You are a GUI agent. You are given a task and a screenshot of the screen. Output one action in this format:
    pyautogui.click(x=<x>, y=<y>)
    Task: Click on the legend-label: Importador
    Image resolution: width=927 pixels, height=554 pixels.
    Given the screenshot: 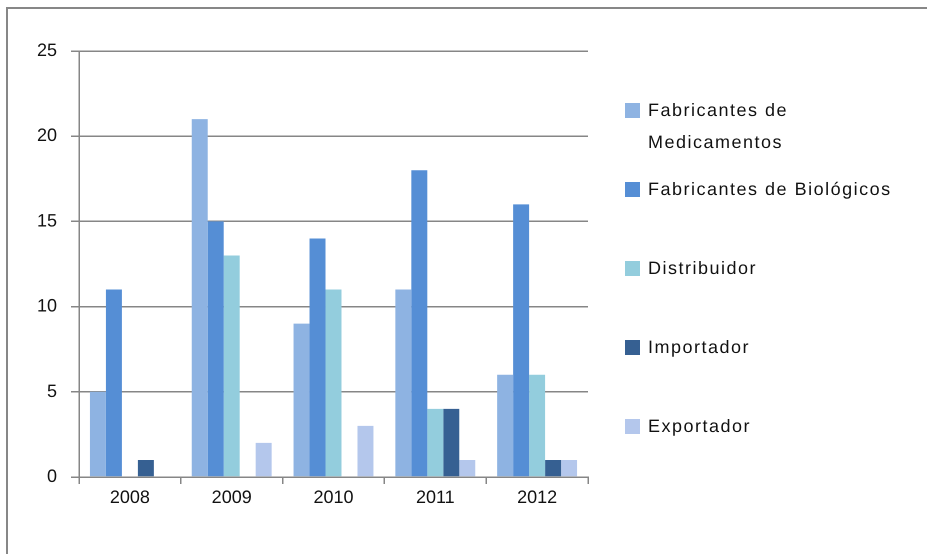 What is the action you would take?
    pyautogui.click(x=699, y=347)
    